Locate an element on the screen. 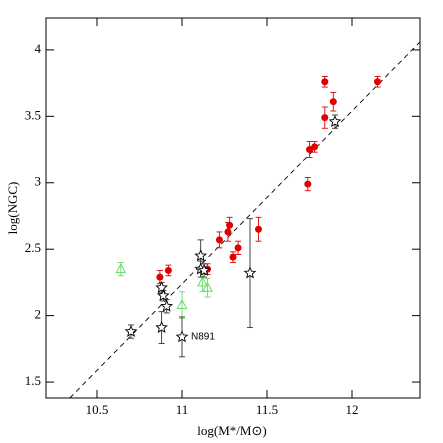 This screenshot has height=443, width=443. y-axis-label: log(NGC) is located at coordinates (12, 208).